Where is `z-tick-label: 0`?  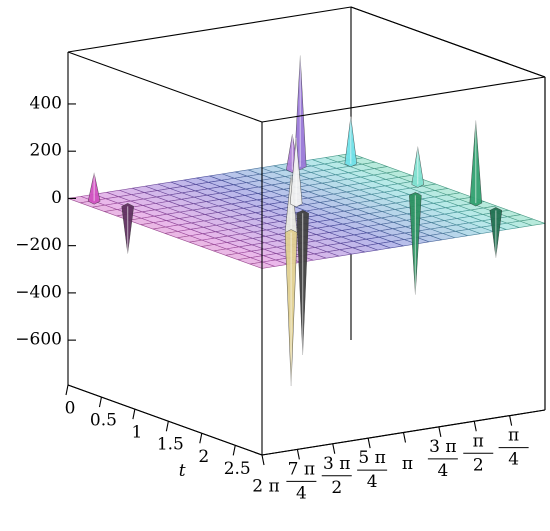
z-tick-label: 0 is located at coordinates (56, 198).